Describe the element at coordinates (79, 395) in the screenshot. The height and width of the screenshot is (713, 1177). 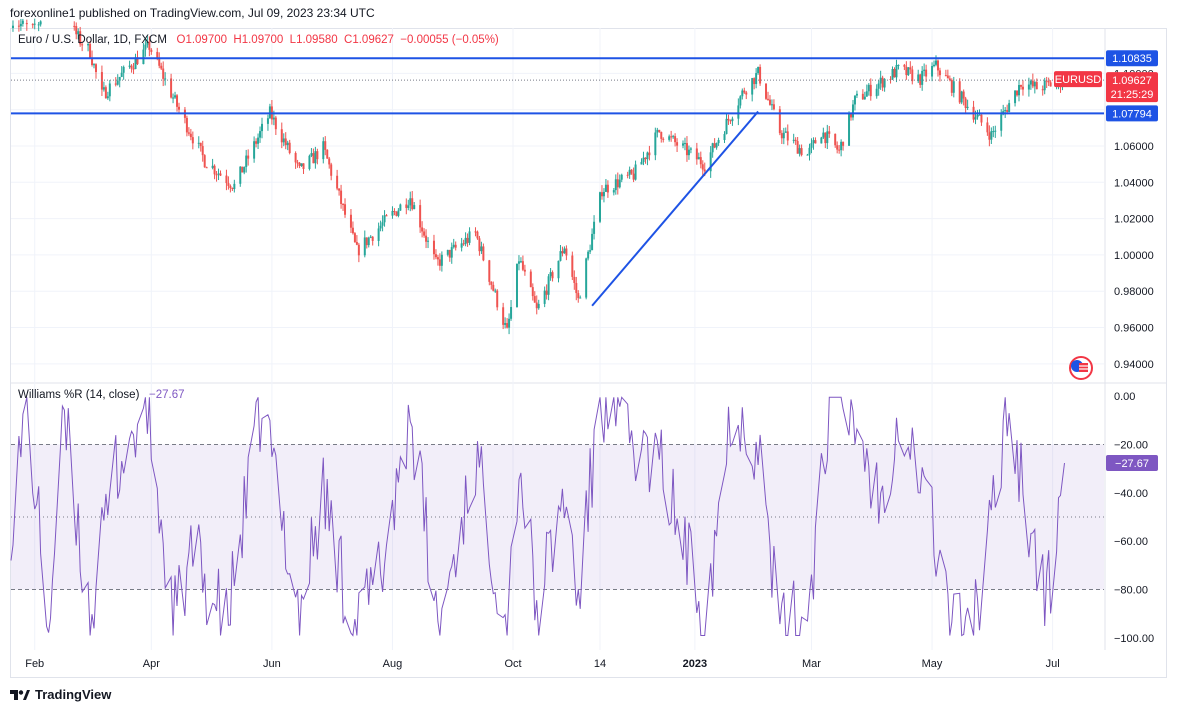
I see `williams-name: Williams %R (14, close)` at that location.